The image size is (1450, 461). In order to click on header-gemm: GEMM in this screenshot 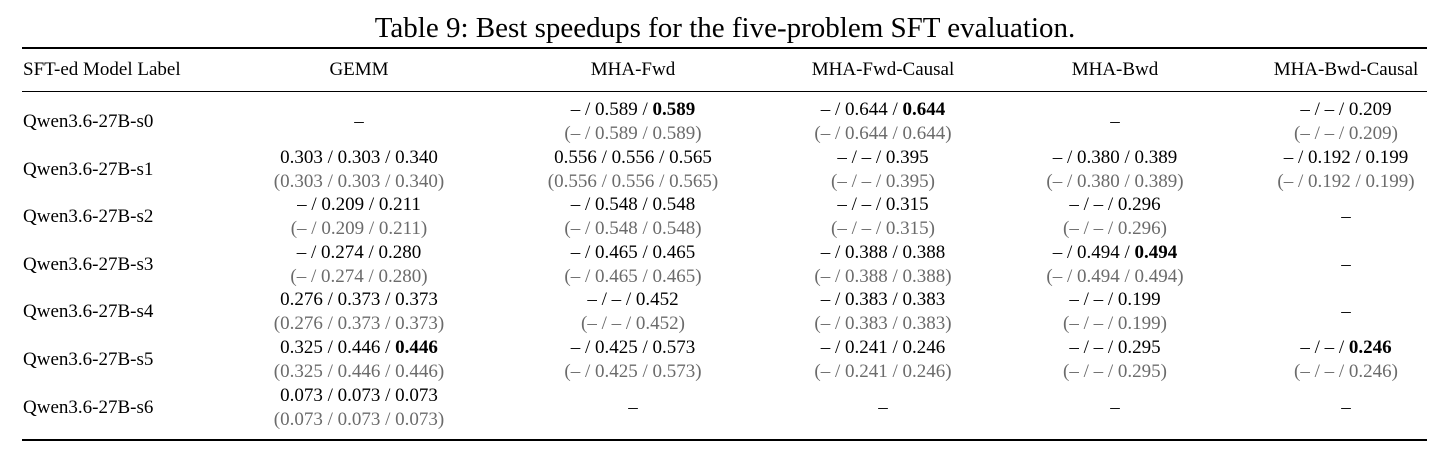, I will do `click(359, 69)`.